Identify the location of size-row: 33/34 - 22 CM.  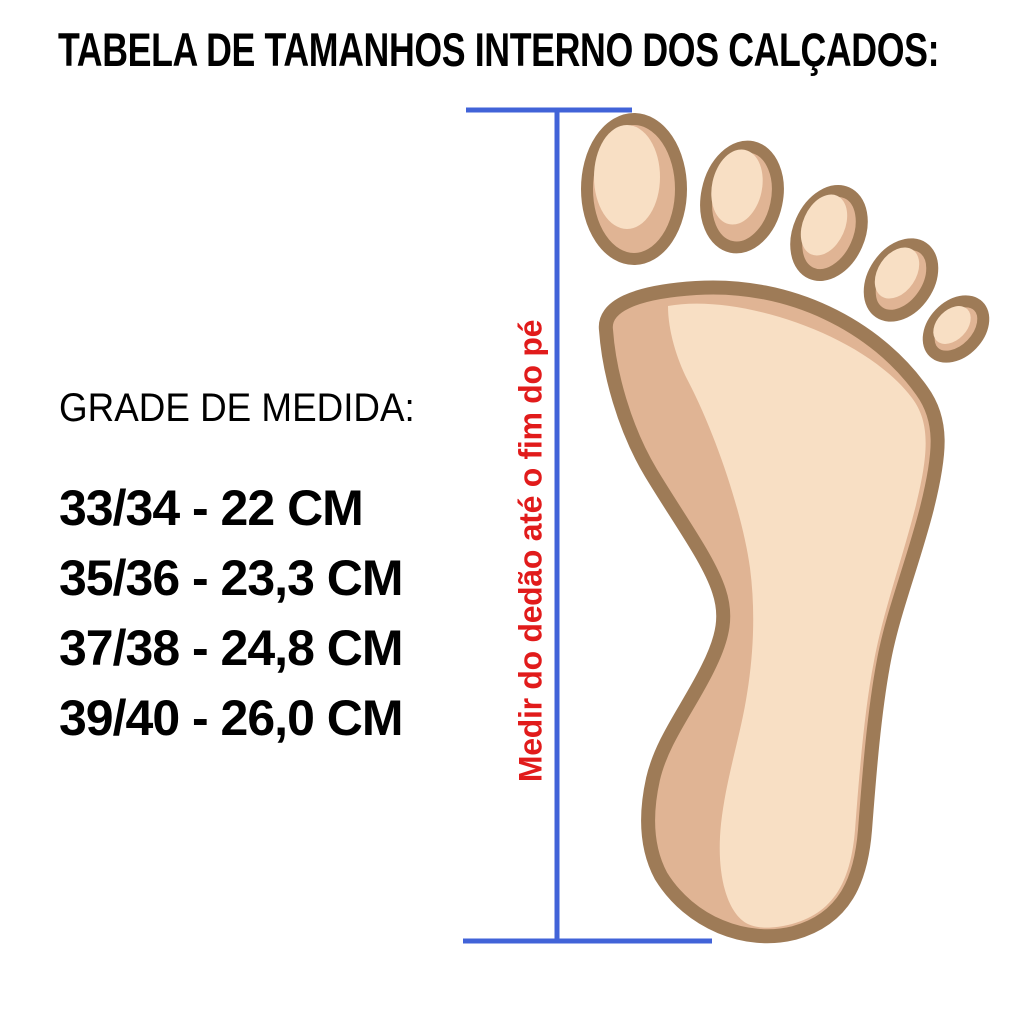
(211, 508).